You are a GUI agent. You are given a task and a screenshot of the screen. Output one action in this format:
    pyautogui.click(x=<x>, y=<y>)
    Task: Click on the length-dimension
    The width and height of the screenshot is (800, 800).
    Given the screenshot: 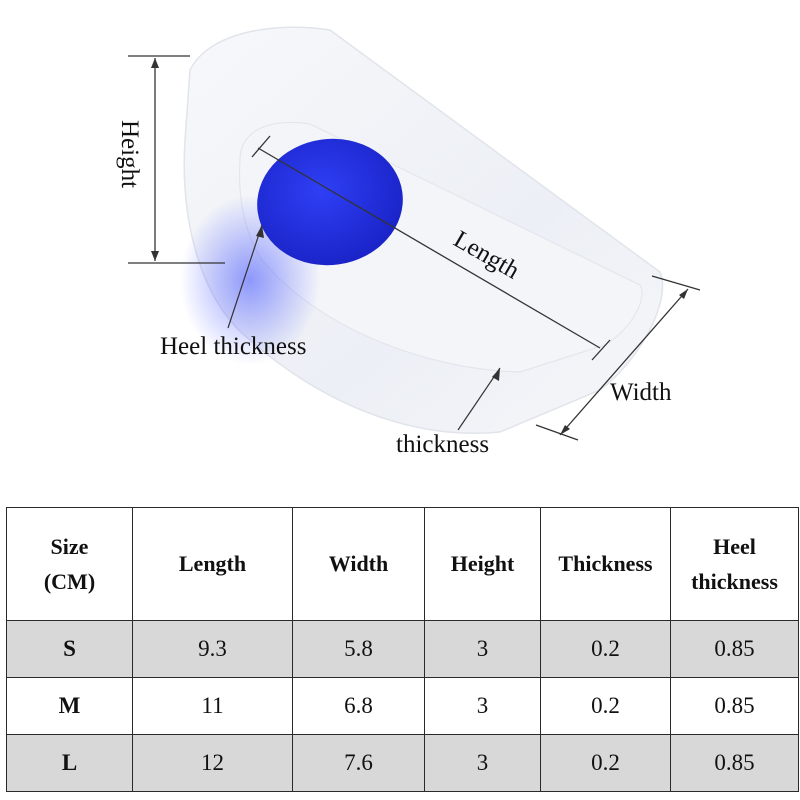 What is the action you would take?
    pyautogui.click(x=431, y=248)
    